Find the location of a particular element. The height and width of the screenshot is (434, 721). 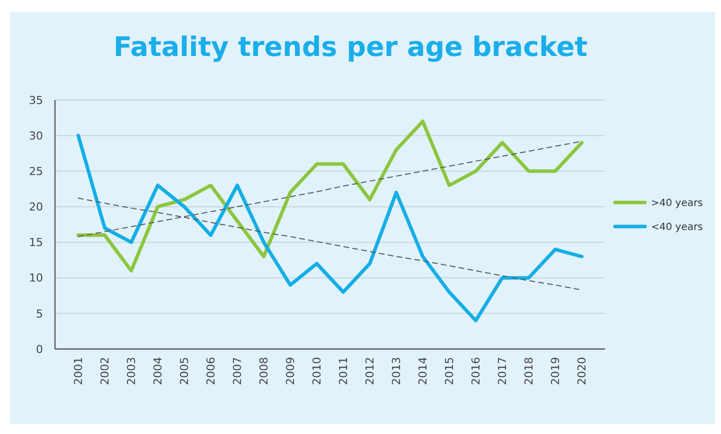

y-tick-label: 20 is located at coordinates (36, 207).